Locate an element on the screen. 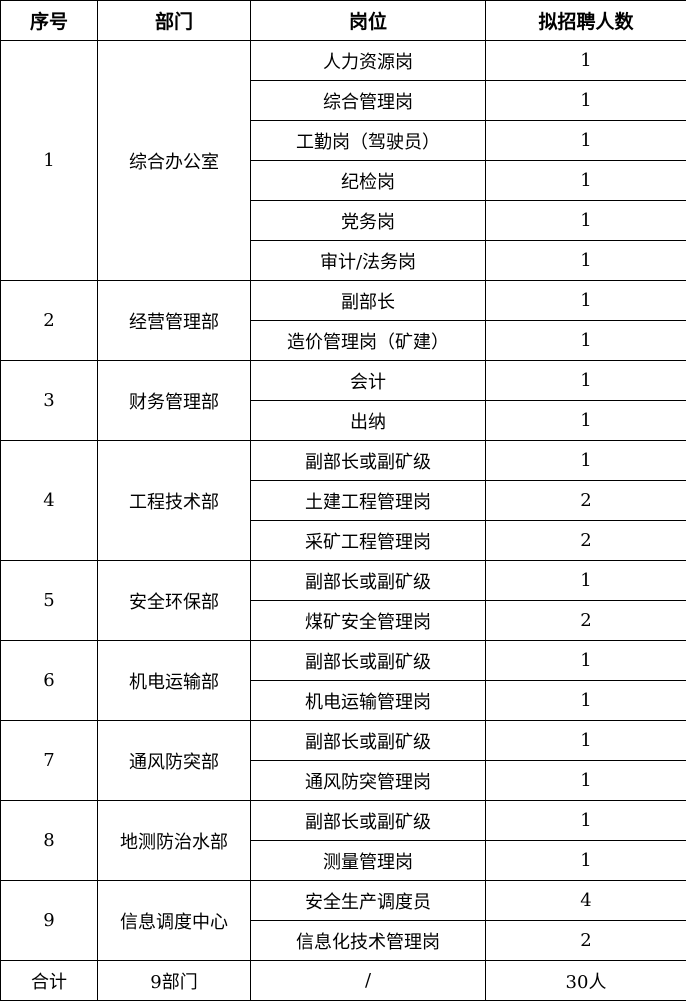 Image resolution: width=686 pixels, height=1001 pixels. department-no: 5 is located at coordinates (49, 600).